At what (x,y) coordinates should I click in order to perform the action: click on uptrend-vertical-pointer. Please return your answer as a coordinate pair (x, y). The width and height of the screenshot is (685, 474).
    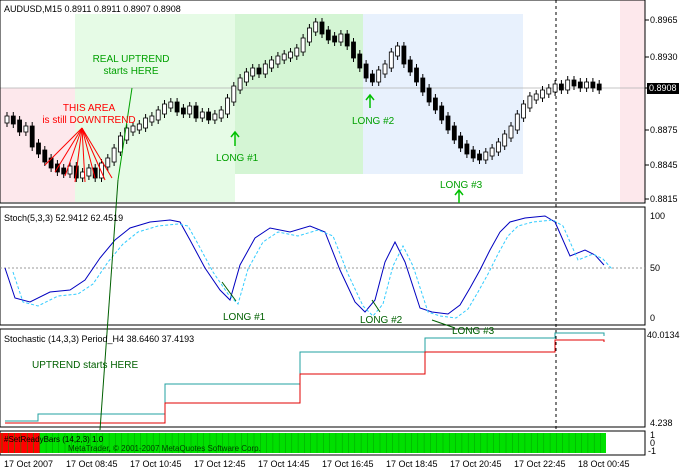
    Looking at the image, I should click on (109, 305).